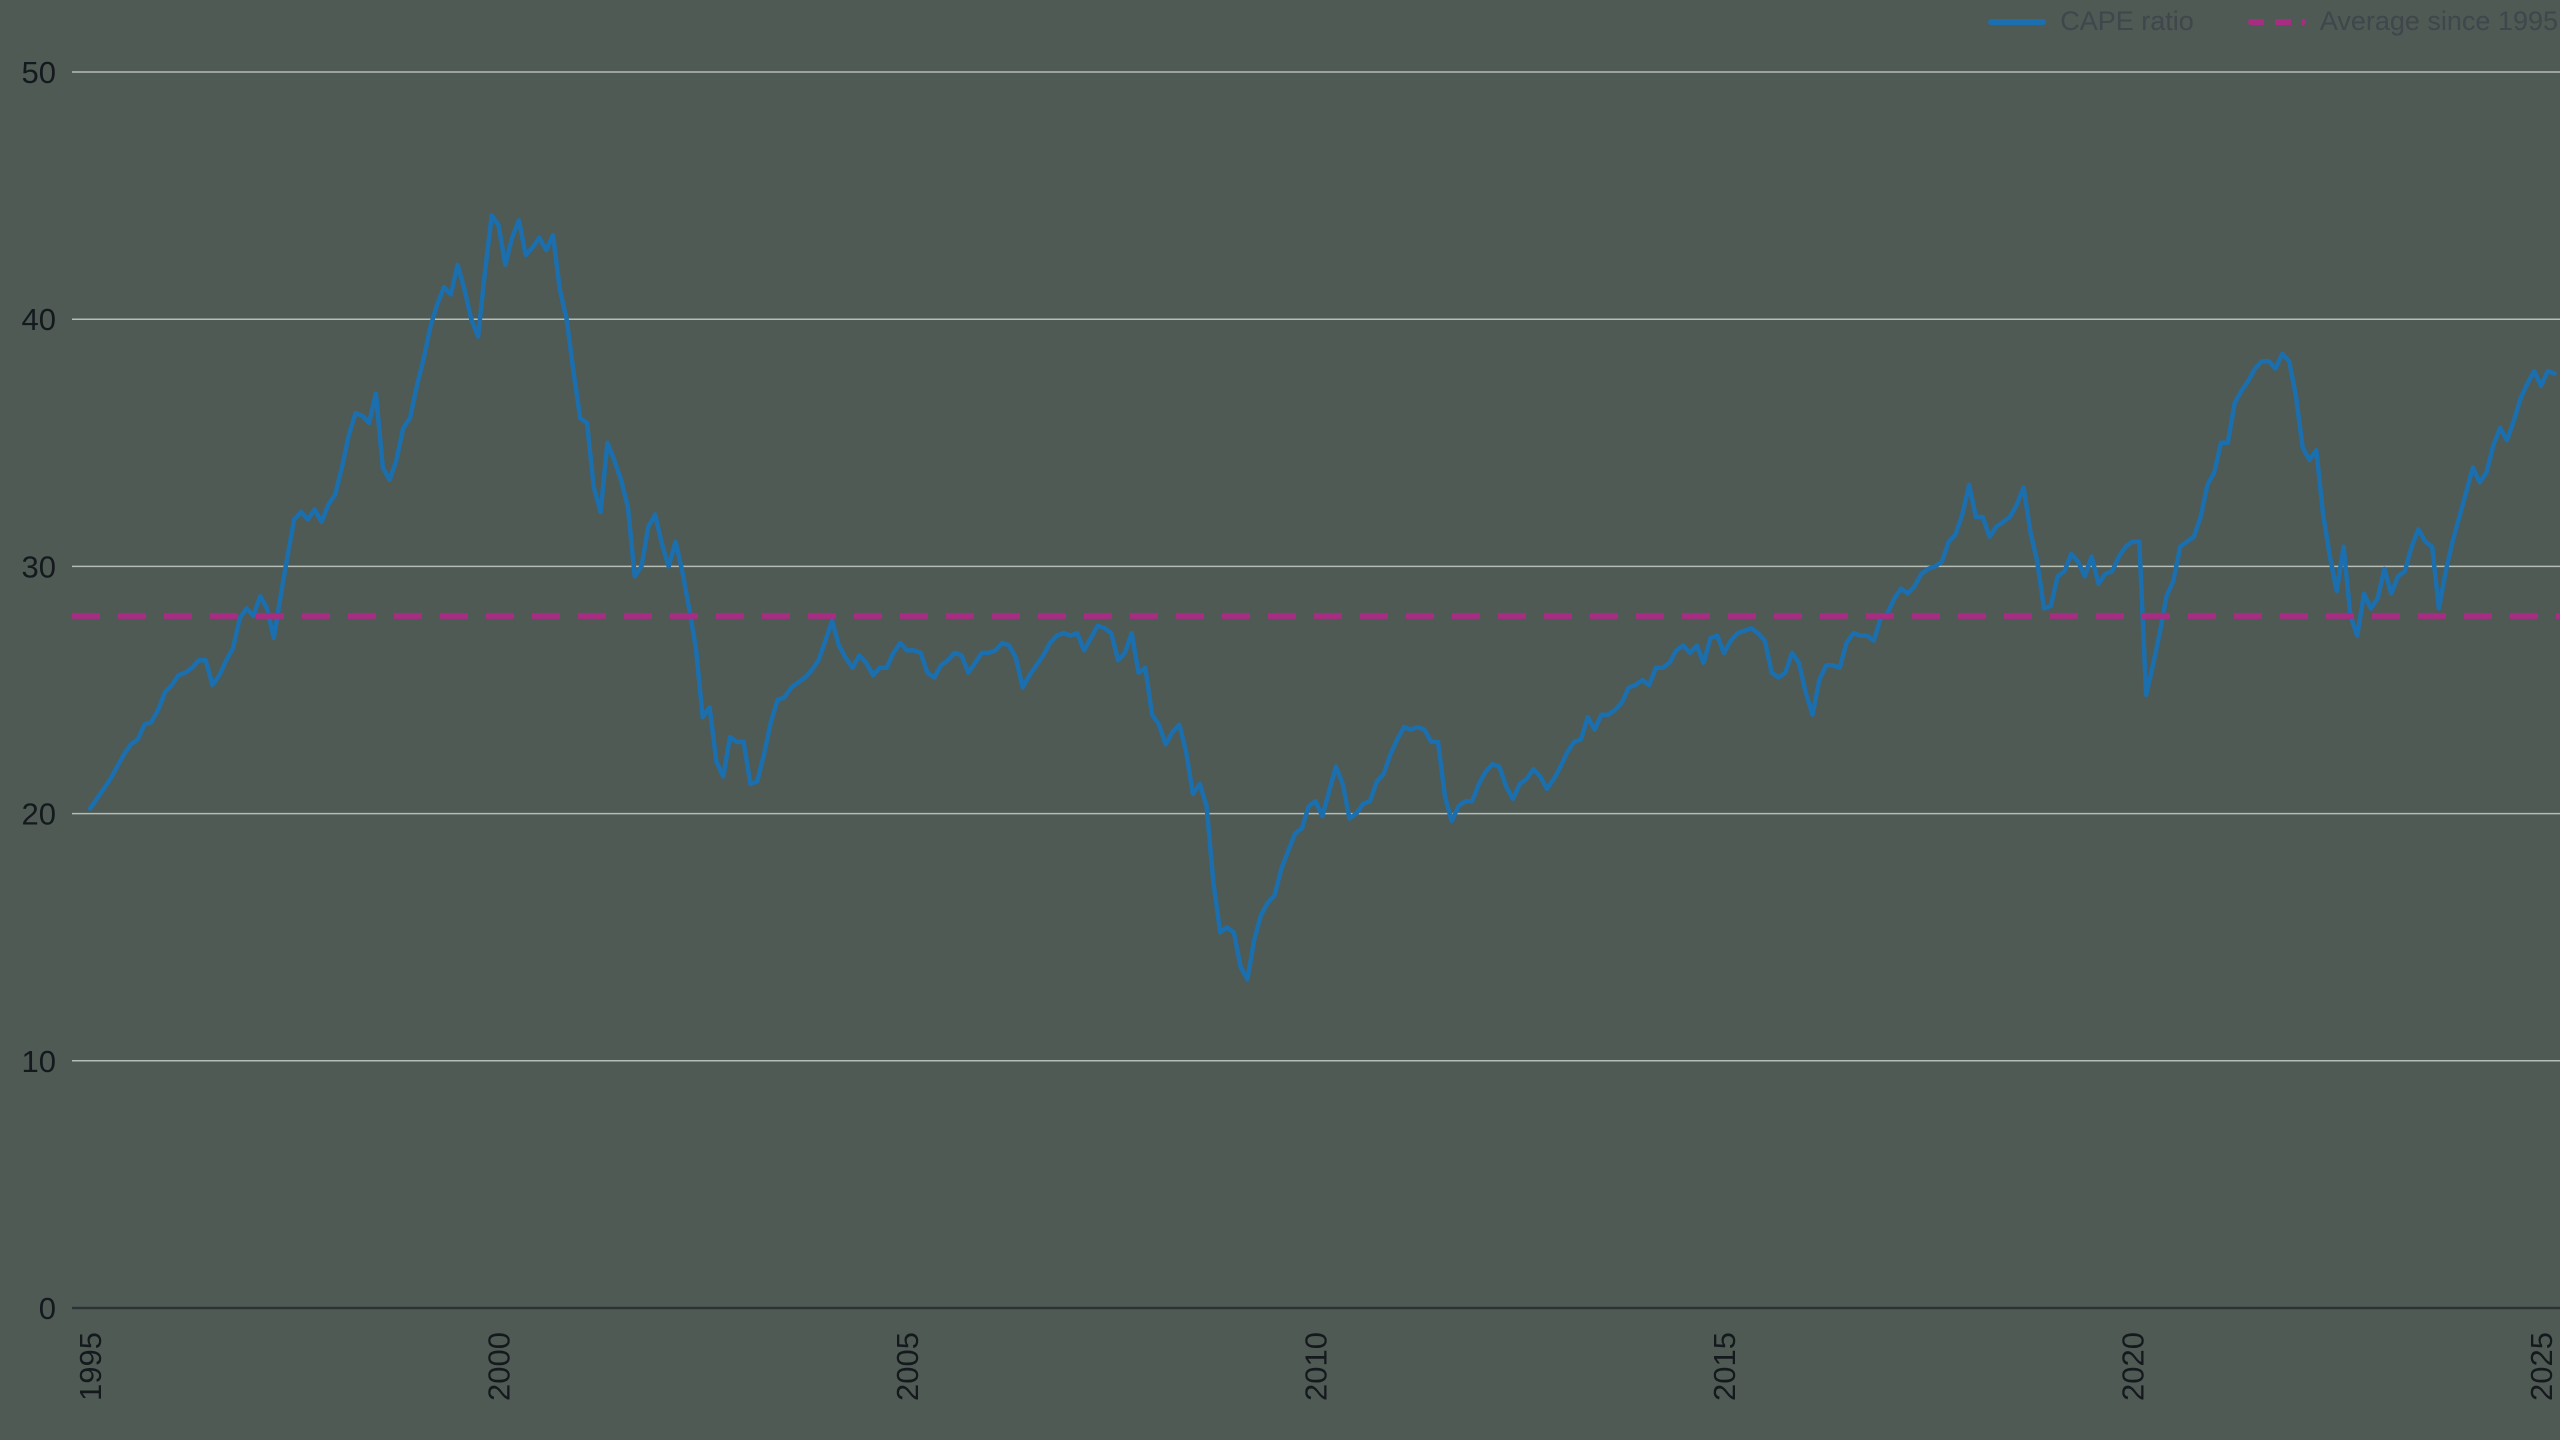  I want to click on chart-legend: CAPE ratio Average since 1995, so click(2274, 21).